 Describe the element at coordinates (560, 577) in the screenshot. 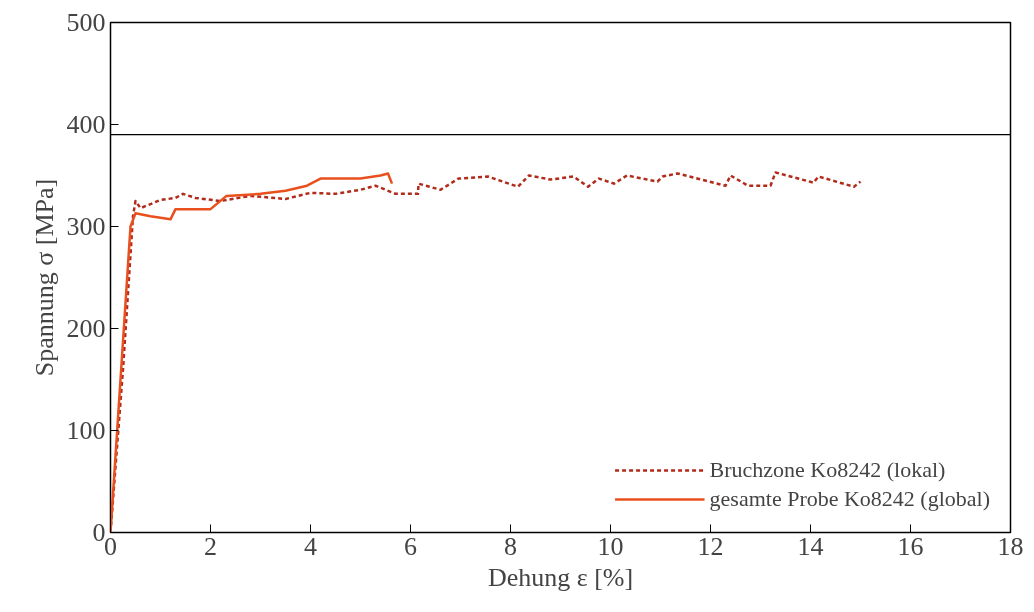

I see `x-axis-title: Dehung ε [%]` at that location.